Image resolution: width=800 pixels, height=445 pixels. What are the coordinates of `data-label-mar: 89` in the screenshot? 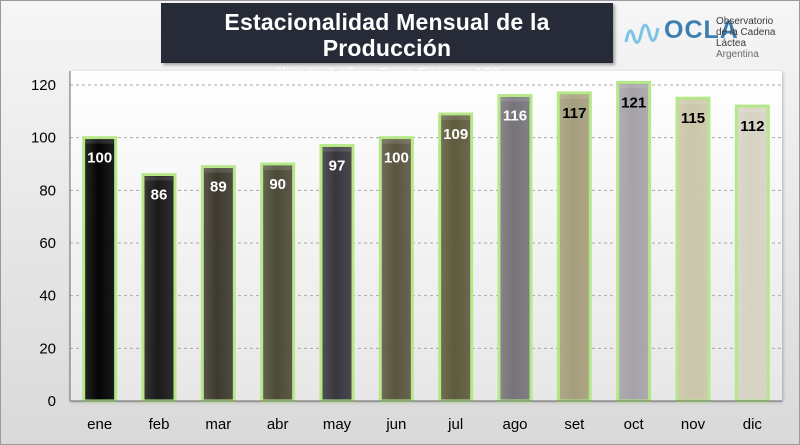 It's located at (218, 187).